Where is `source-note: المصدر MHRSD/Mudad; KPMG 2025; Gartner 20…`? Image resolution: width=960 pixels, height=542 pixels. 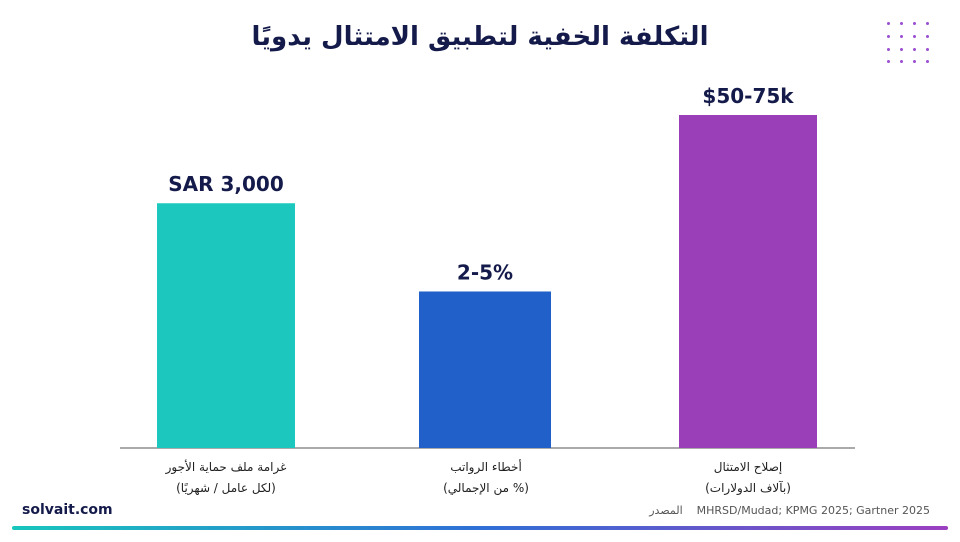 source-note: المصدر MHRSD/Mudad; KPMG 2025; Gartner 20… is located at coordinates (789, 510).